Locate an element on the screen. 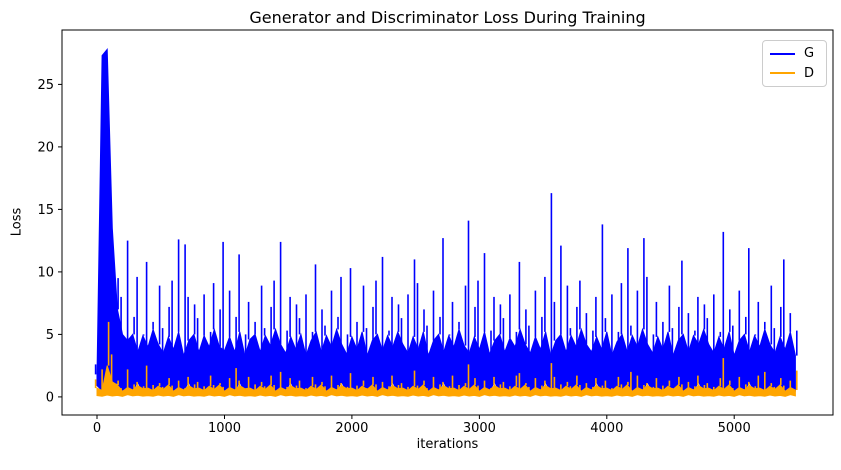  x-tick-label: 1000 is located at coordinates (224, 428).